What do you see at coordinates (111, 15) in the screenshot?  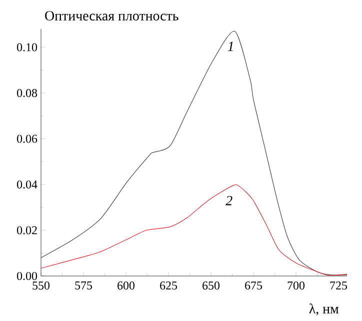 I see `y-axis-title: Оптическая плотность` at bounding box center [111, 15].